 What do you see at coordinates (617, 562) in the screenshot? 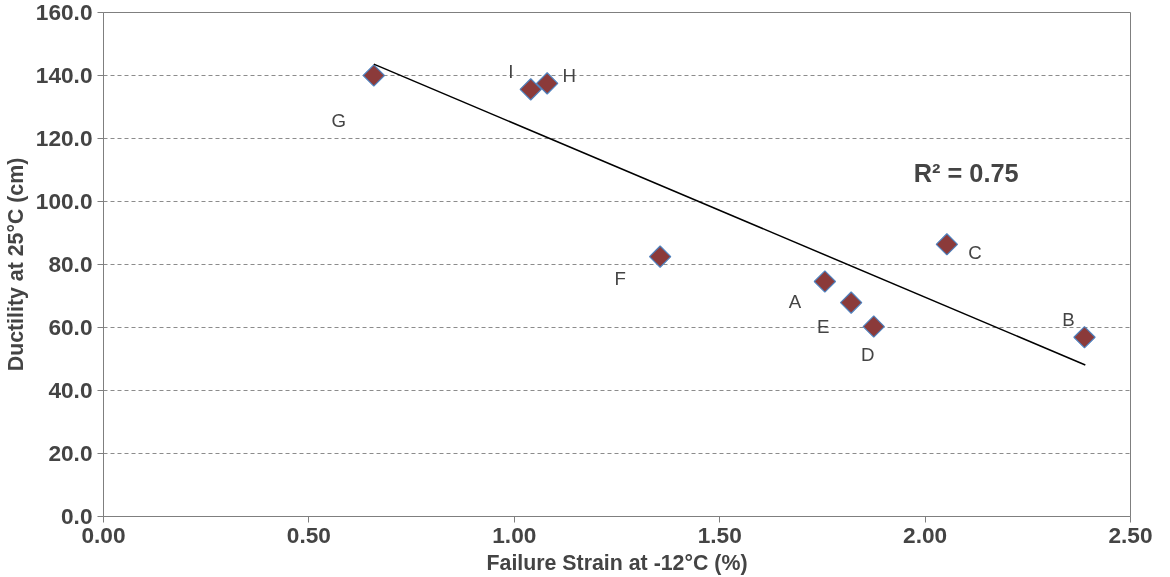
I see `x-axis-title: Failure Strain at -12°C (%)` at bounding box center [617, 562].